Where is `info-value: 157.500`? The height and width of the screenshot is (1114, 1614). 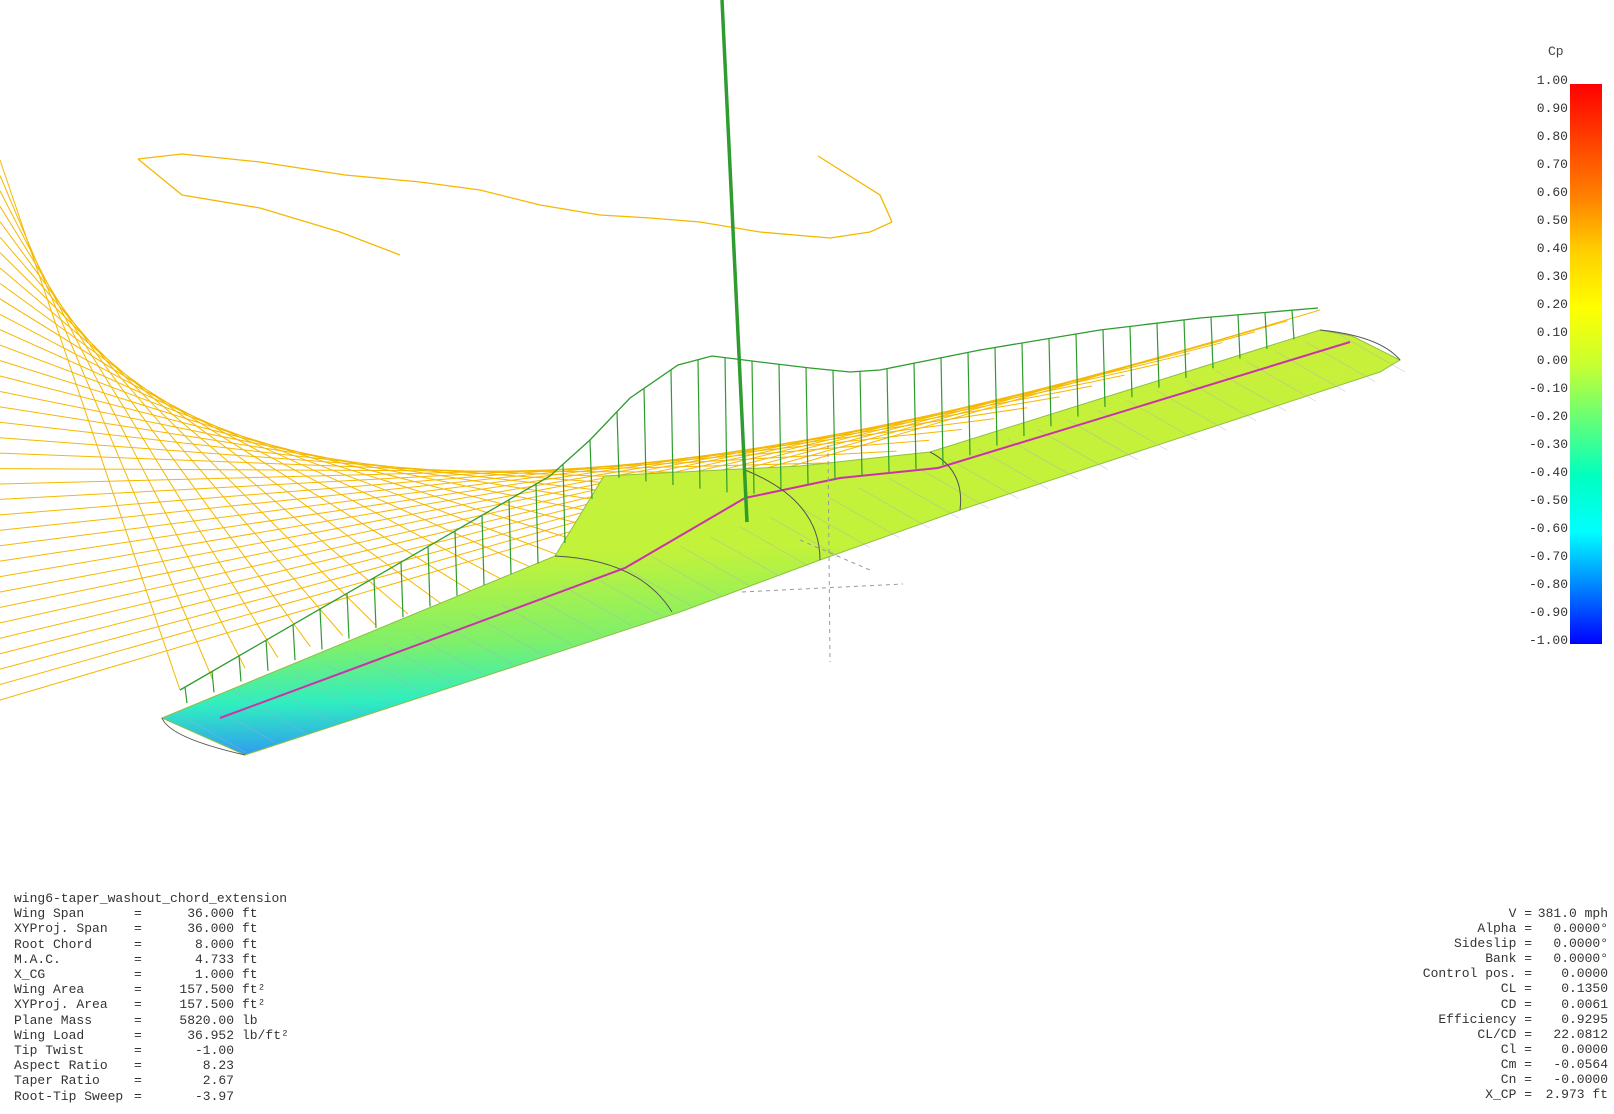
info-value: 157.500 is located at coordinates (206, 1005).